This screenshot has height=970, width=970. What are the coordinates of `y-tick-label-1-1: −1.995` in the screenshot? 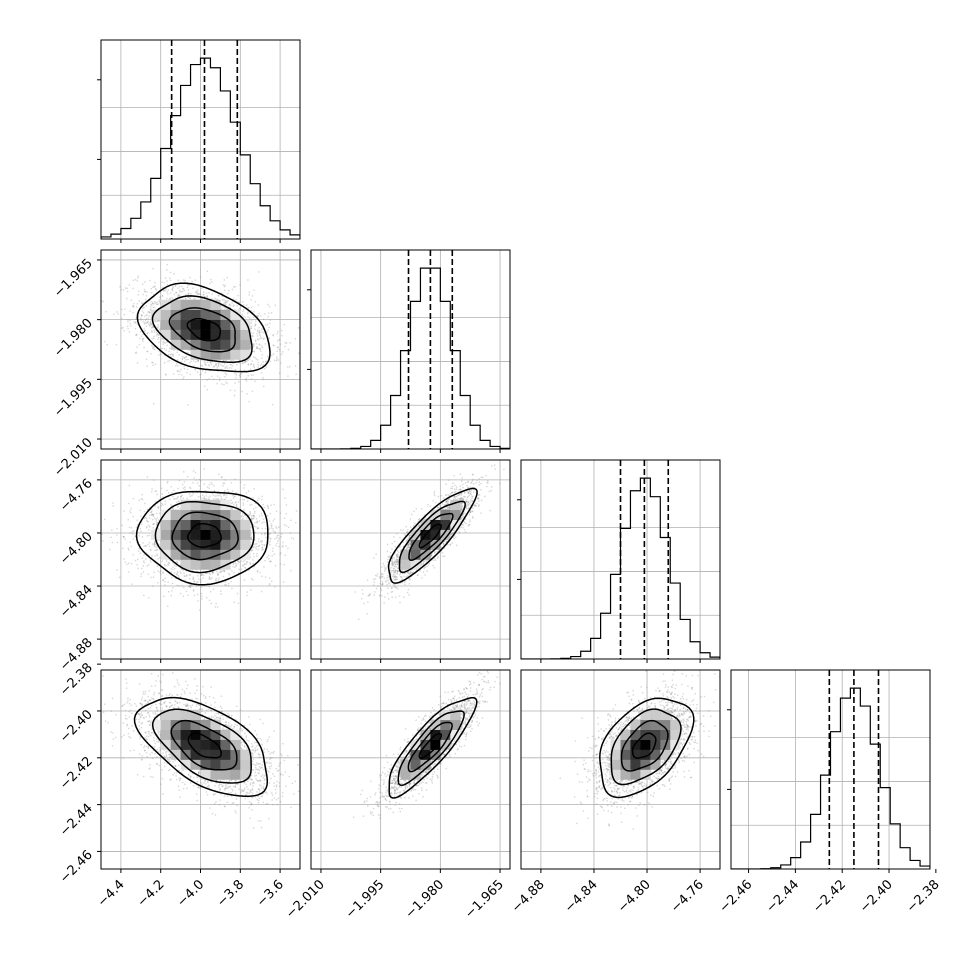 It's located at (73, 398).